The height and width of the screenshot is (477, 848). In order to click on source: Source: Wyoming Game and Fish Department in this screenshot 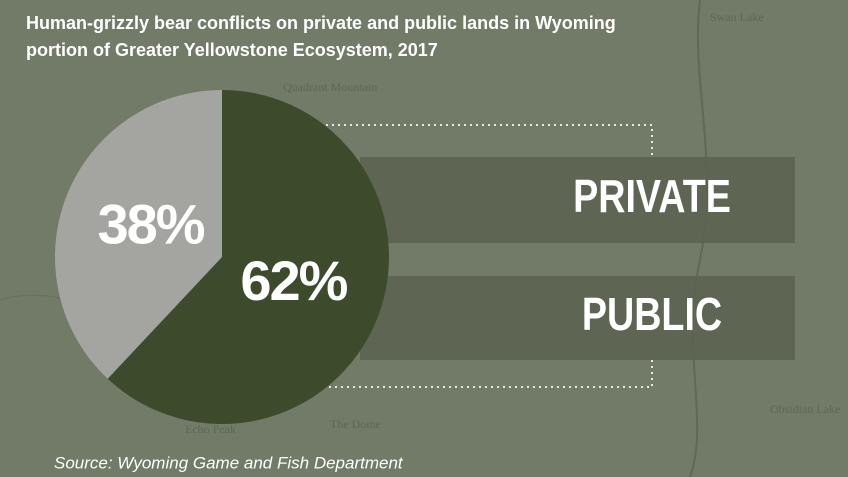, I will do `click(229, 462)`.